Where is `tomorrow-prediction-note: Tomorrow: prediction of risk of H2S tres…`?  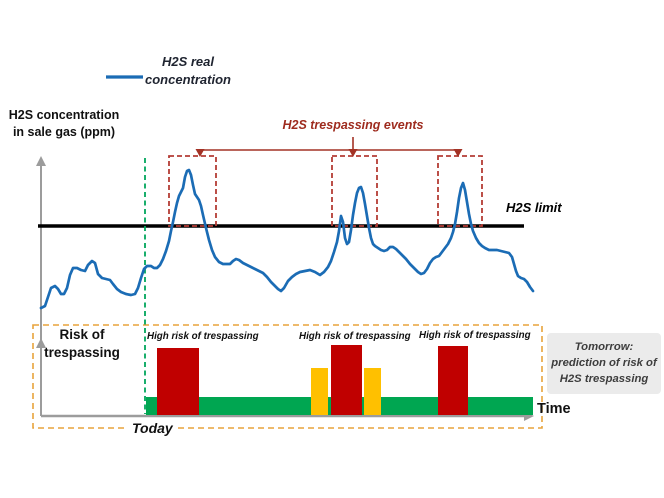
tomorrow-prediction-note: Tomorrow: prediction of risk of H2S tres… is located at coordinates (604, 364).